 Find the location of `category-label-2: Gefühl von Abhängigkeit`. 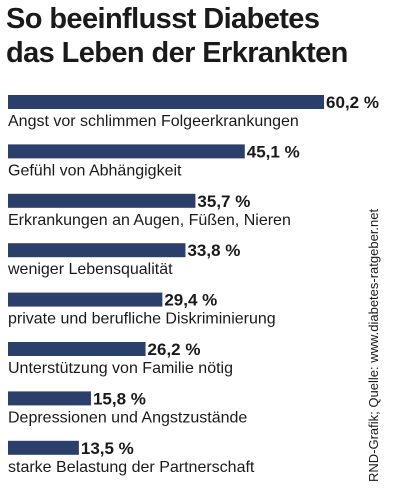

category-label-2: Gefühl von Abhängigkeit is located at coordinates (95, 170).